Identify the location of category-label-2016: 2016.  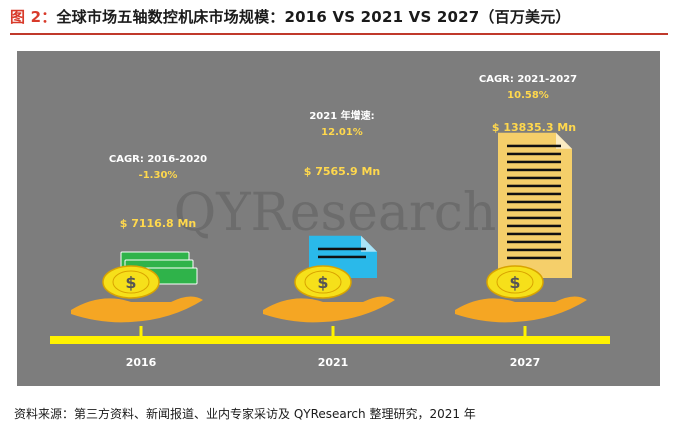
(141, 362).